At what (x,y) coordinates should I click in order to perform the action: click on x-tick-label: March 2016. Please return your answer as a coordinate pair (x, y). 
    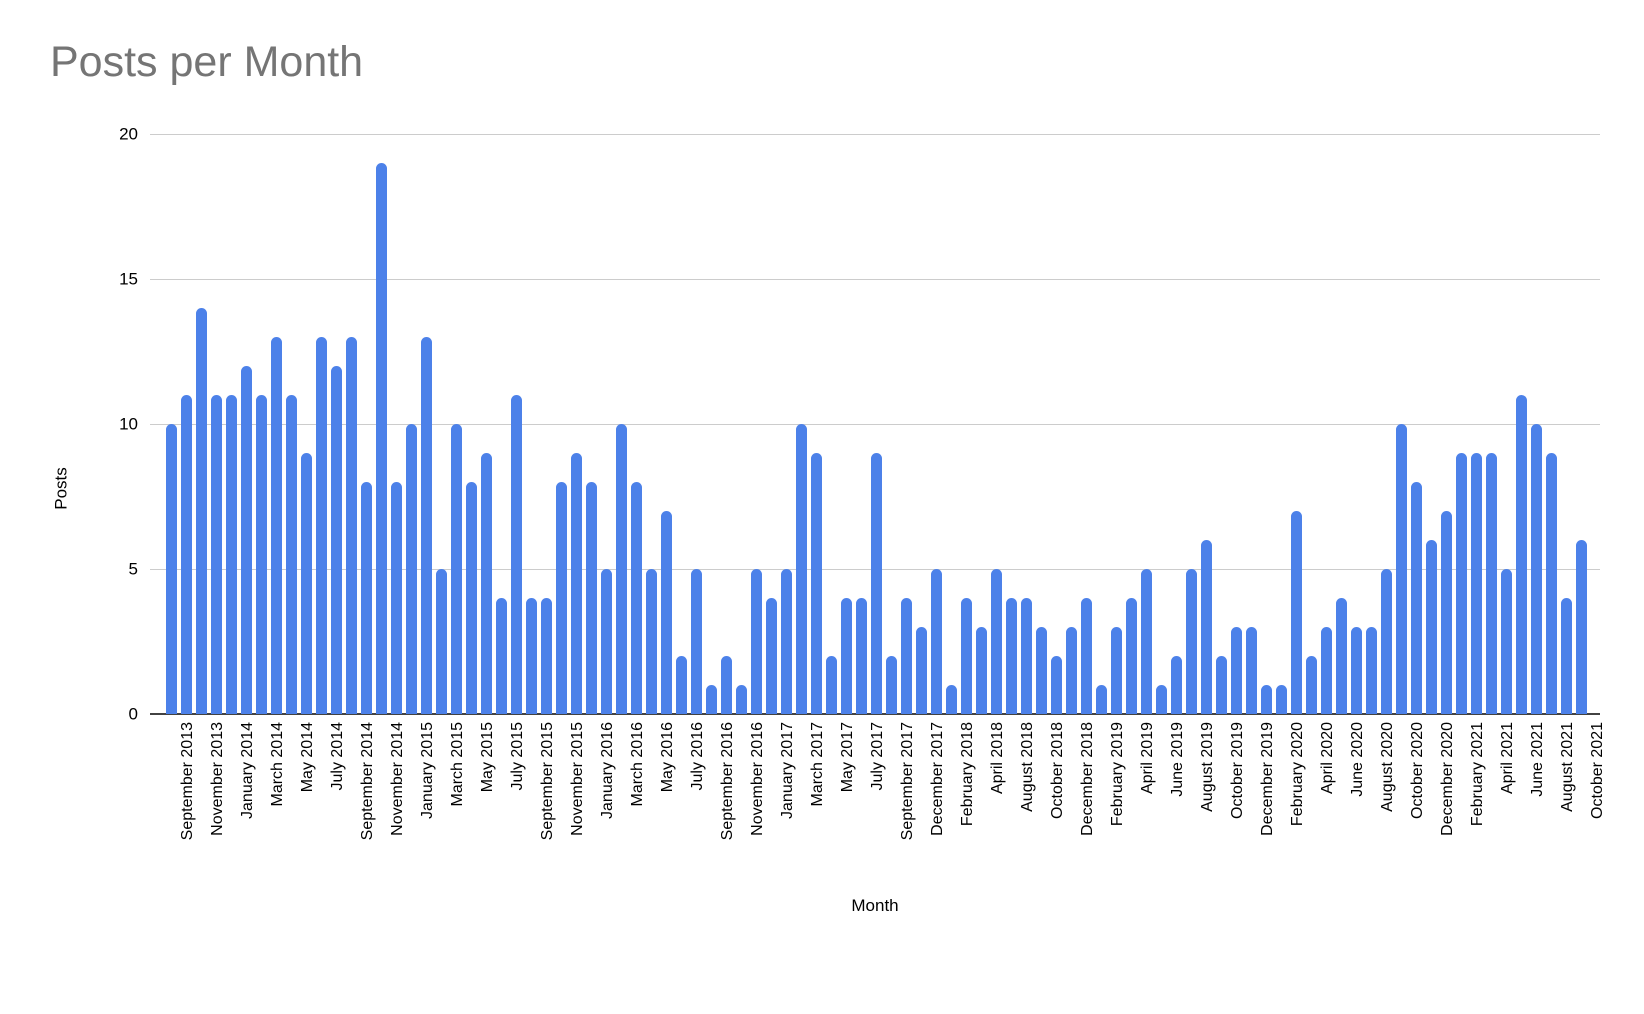
    Looking at the image, I should click on (637, 764).